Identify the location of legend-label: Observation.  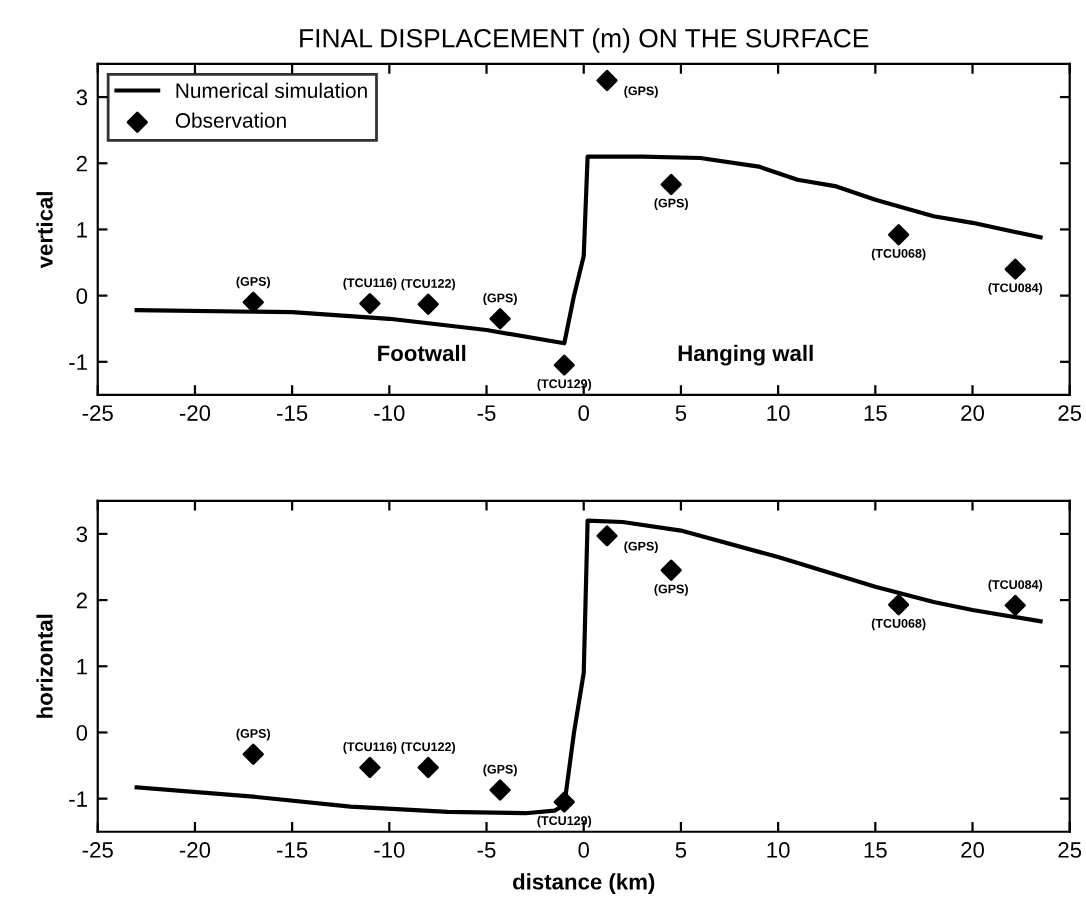
(230, 120).